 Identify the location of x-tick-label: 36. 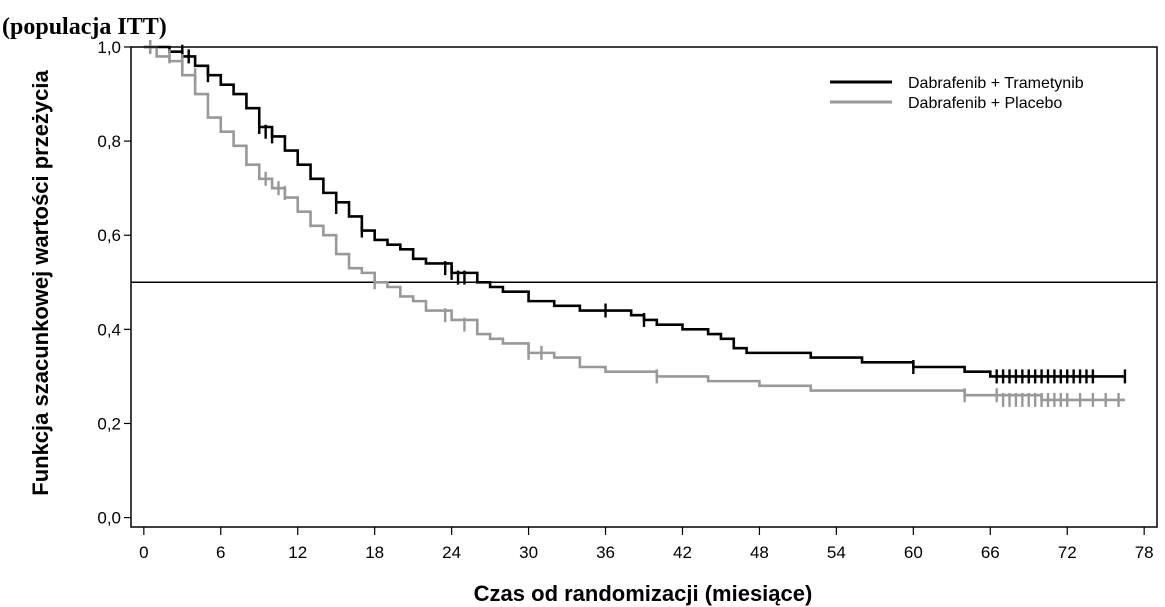
(605, 552).